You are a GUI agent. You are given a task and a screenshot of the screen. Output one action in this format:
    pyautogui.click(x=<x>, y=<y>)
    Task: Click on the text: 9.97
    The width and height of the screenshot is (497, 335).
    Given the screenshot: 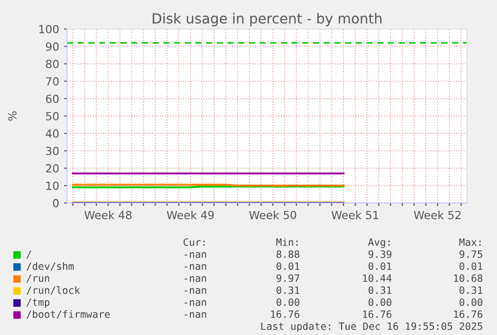 What is the action you would take?
    pyautogui.click(x=288, y=278)
    